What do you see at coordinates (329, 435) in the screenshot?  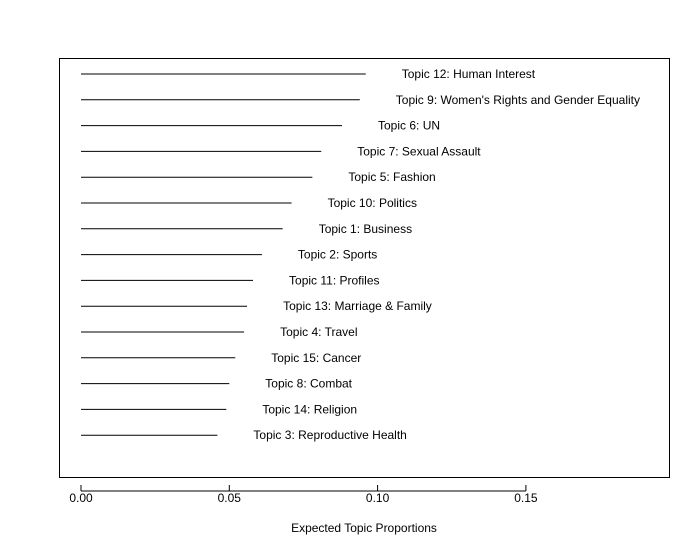 I see `topic-label: Topic 3: Reproductive Health` at bounding box center [329, 435].